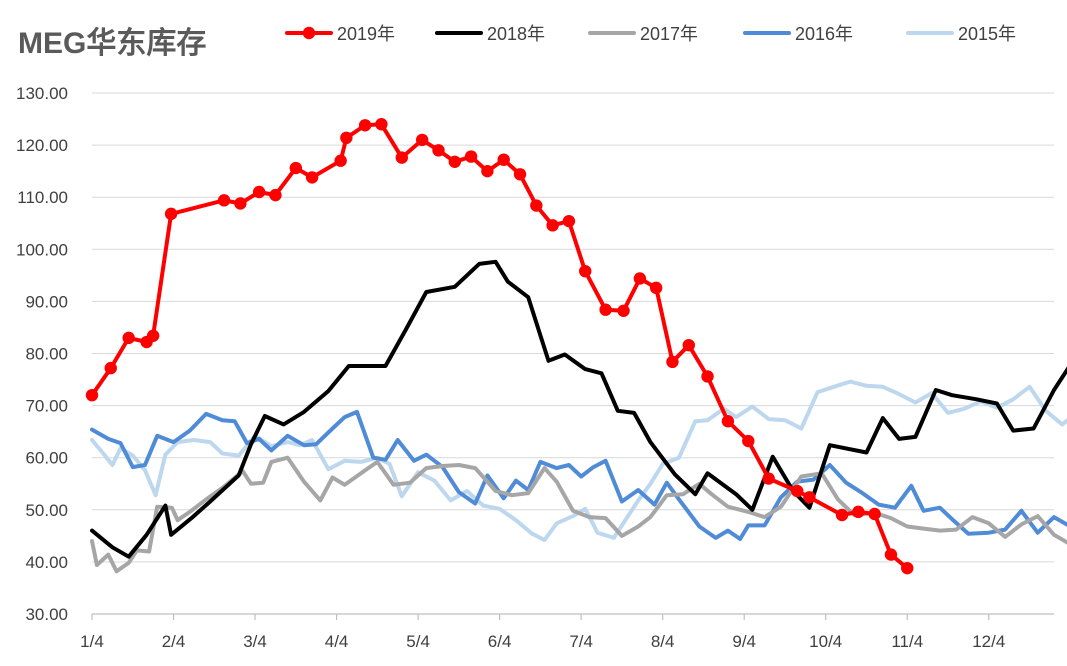 The width and height of the screenshot is (1067, 666). What do you see at coordinates (46, 354) in the screenshot?
I see `y-tick-label: 80.00` at bounding box center [46, 354].